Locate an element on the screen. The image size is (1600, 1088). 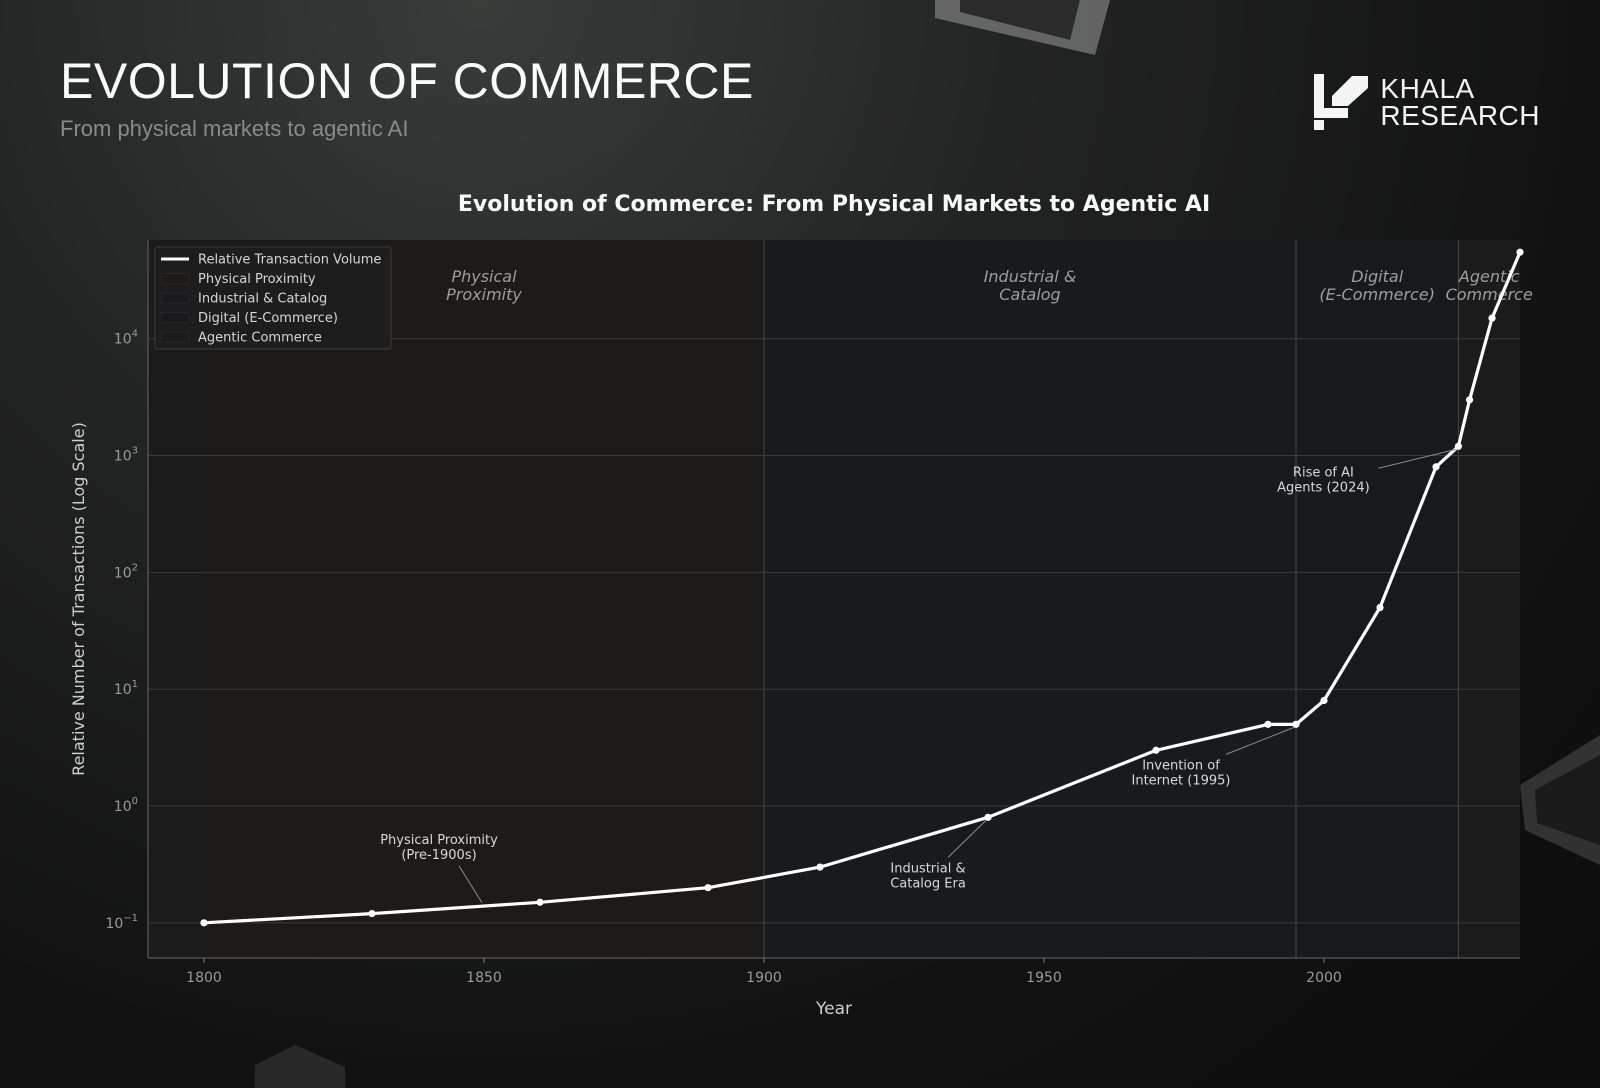
legend-entry-text: Agentic Commerce is located at coordinates (260, 338).